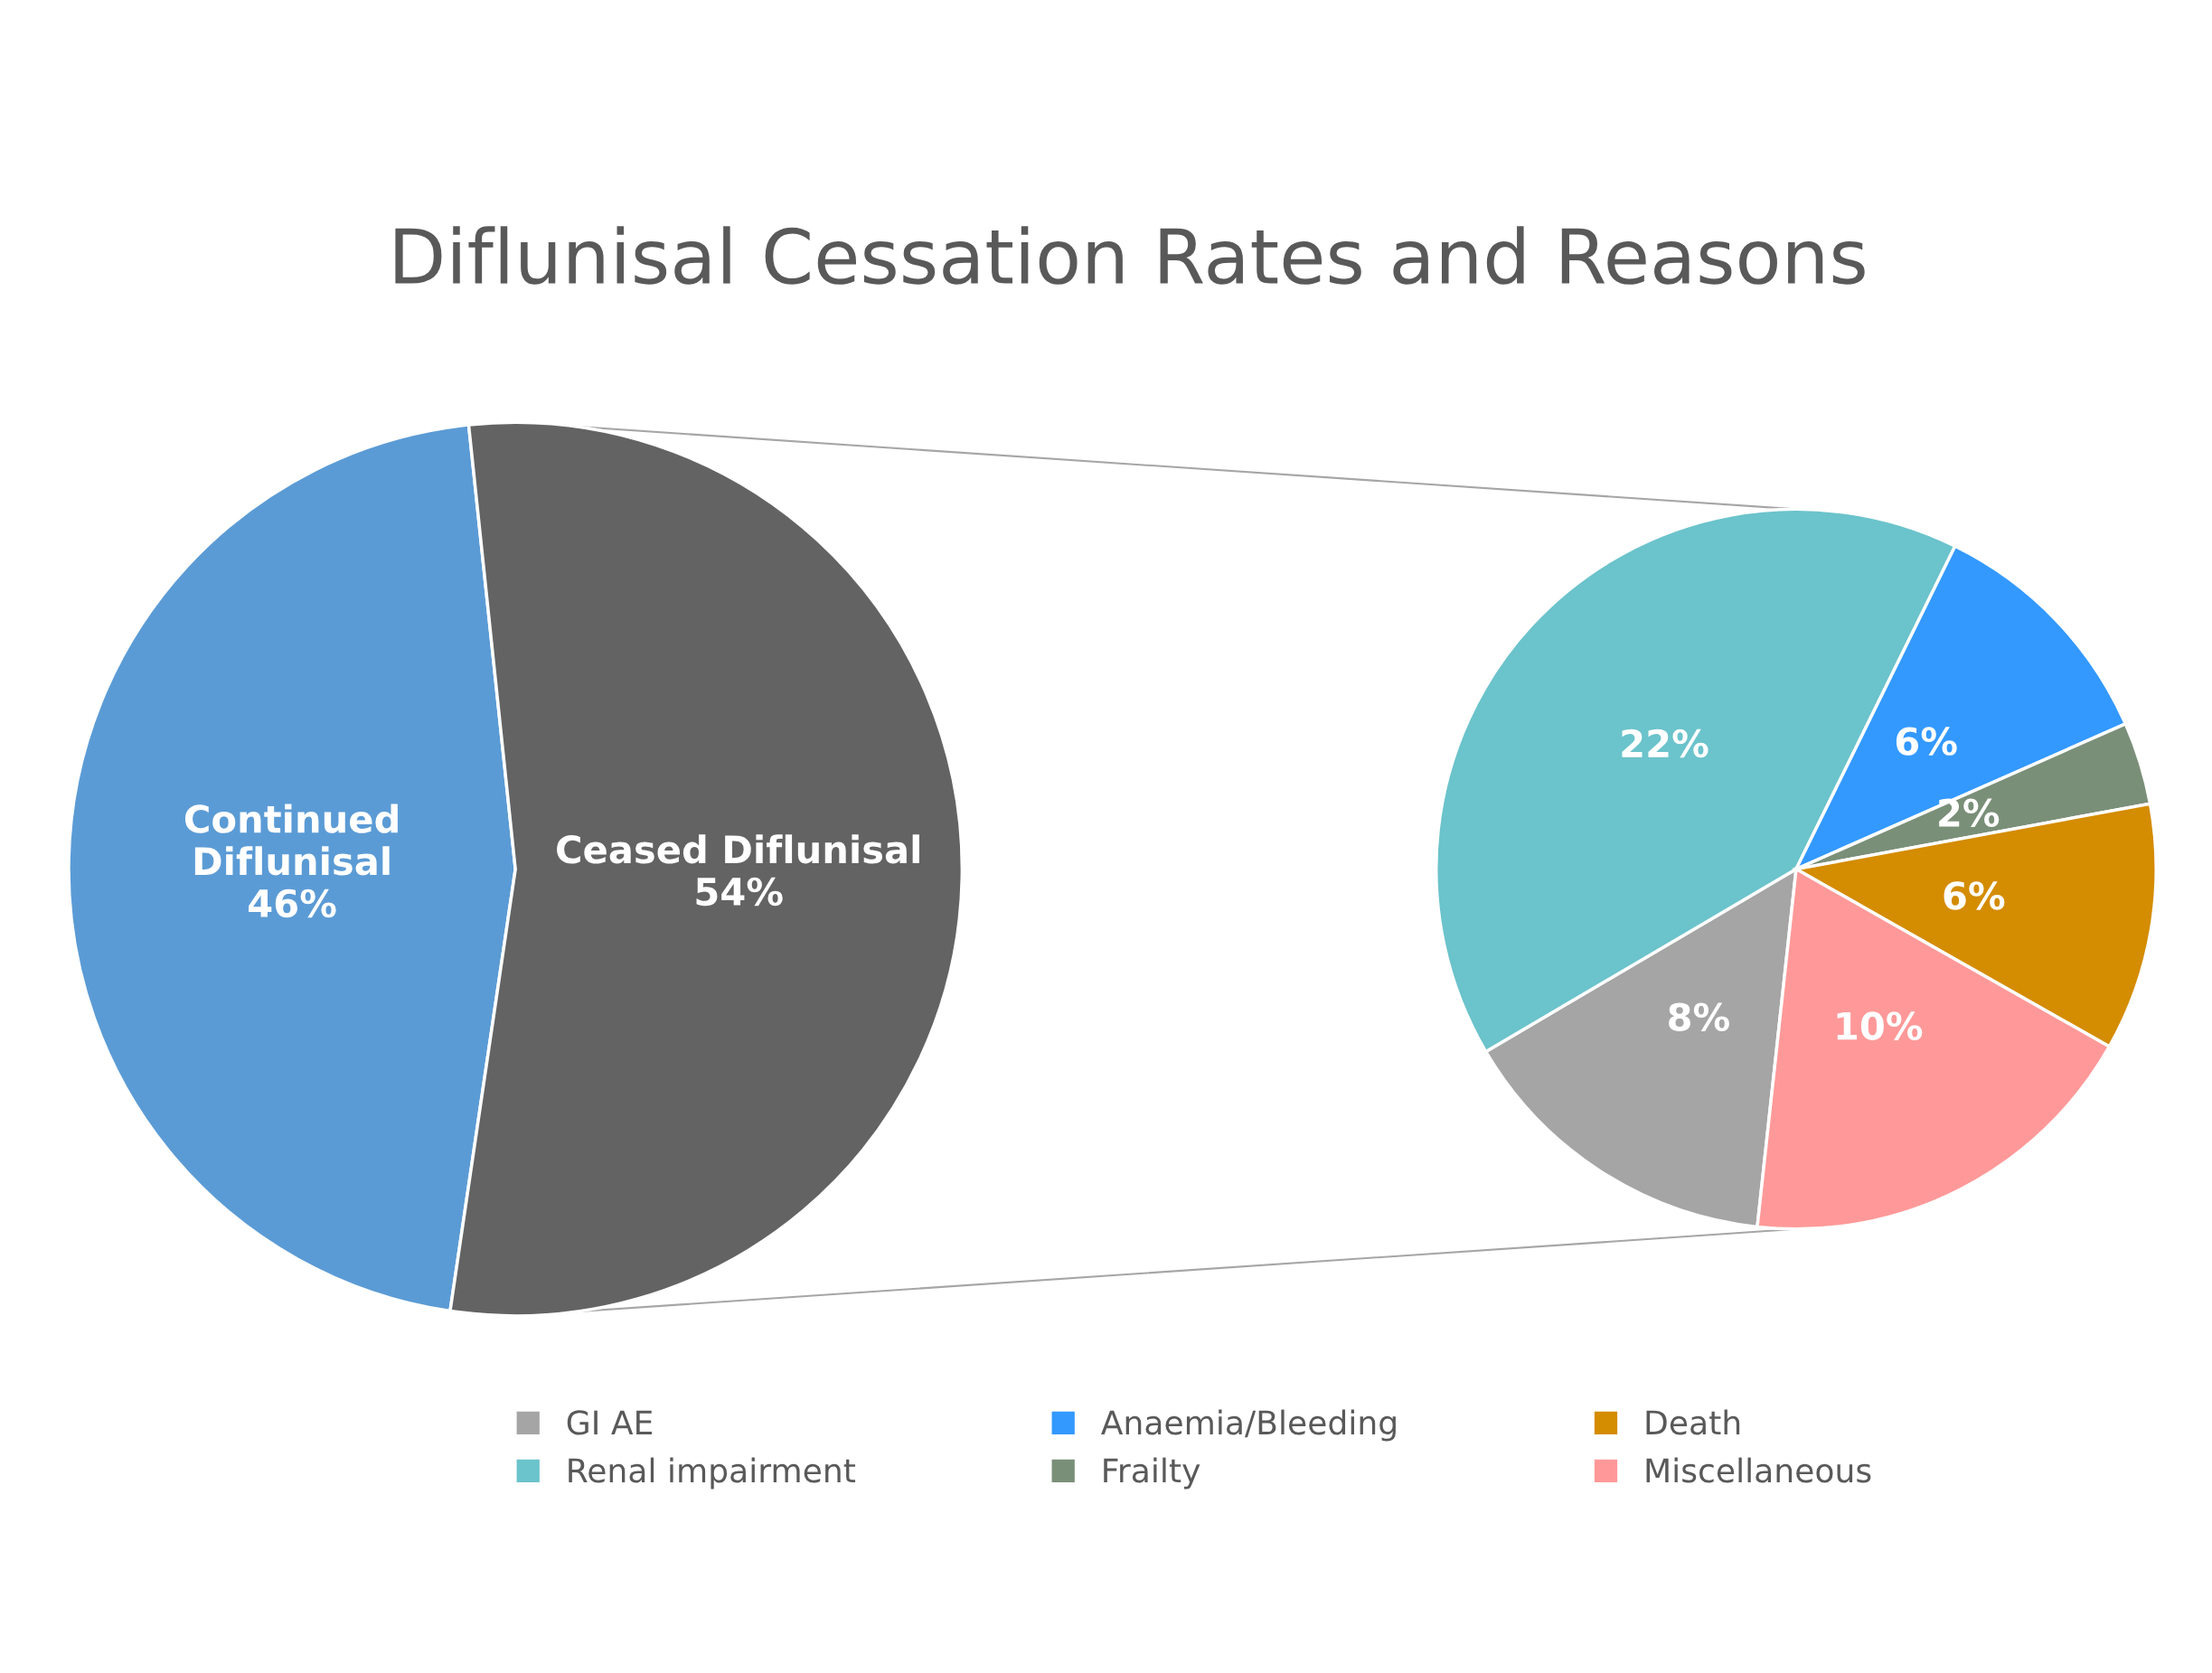  I want to click on data-label: 8%, so click(1699, 1016).